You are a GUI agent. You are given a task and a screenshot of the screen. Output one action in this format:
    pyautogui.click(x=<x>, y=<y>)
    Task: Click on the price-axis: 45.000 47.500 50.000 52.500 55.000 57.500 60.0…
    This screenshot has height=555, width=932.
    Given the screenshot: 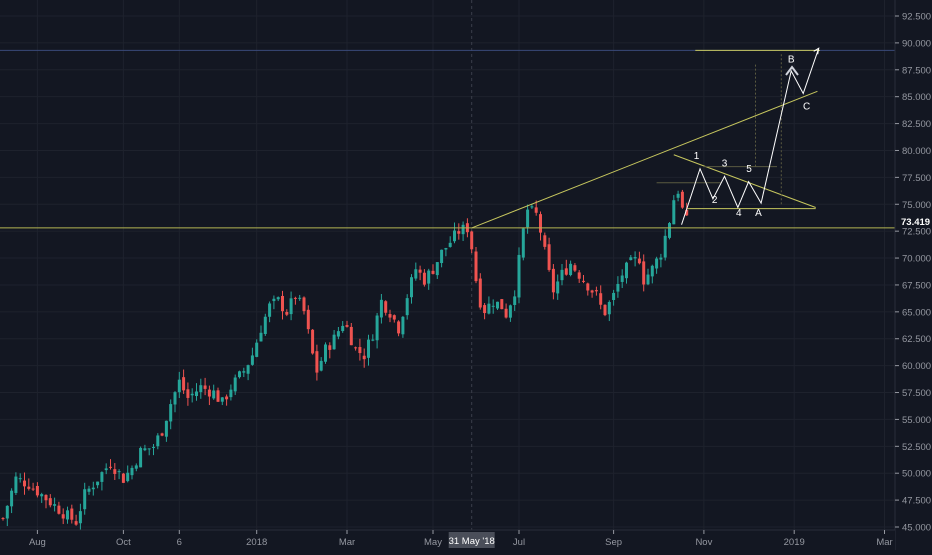 What is the action you would take?
    pyautogui.click(x=913, y=275)
    